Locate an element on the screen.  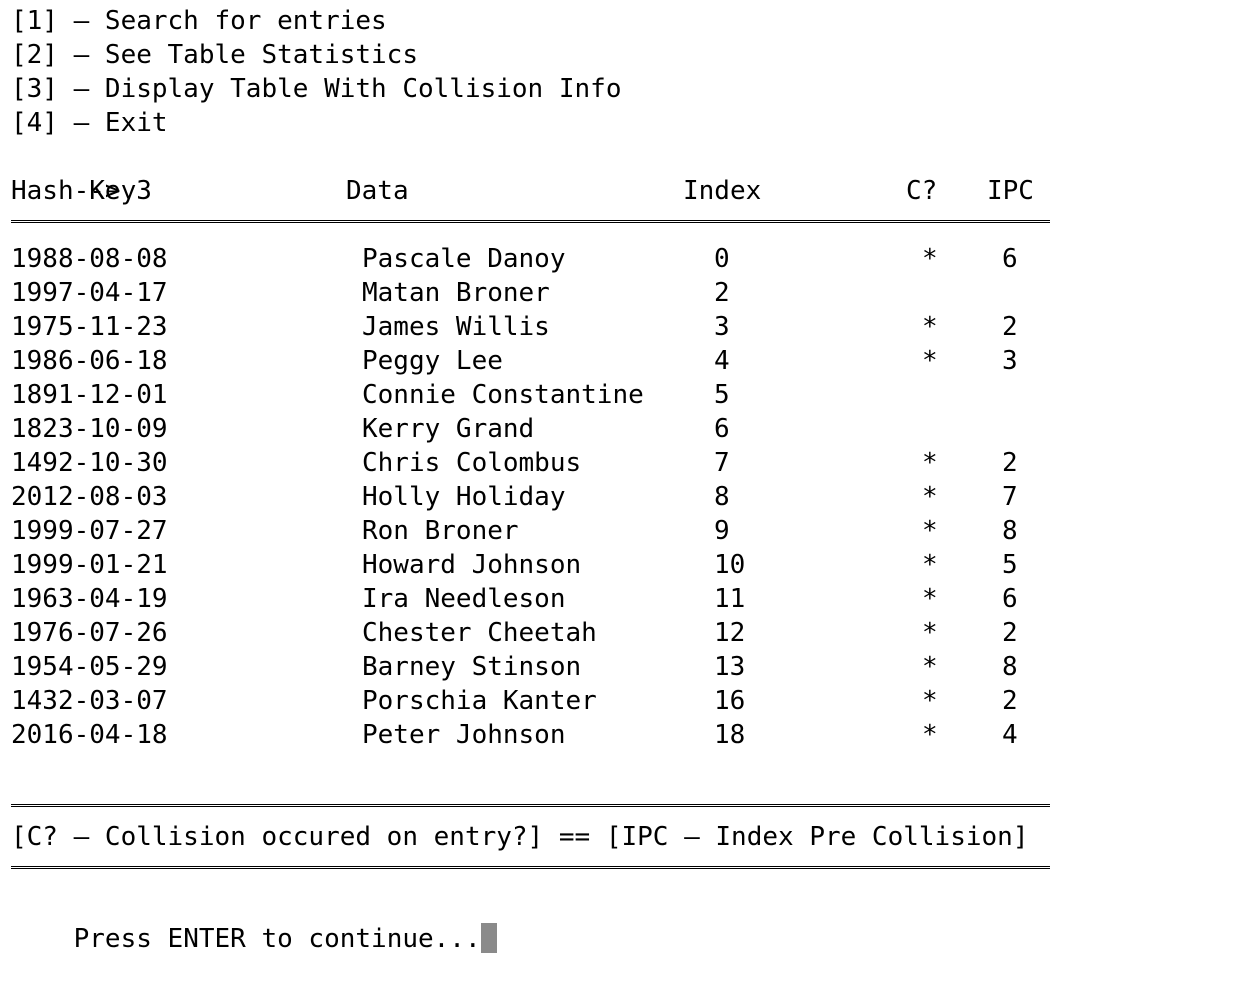
table-row: 1963-04-19 Ira Needleson 11 * 6 is located at coordinates (631, 599).